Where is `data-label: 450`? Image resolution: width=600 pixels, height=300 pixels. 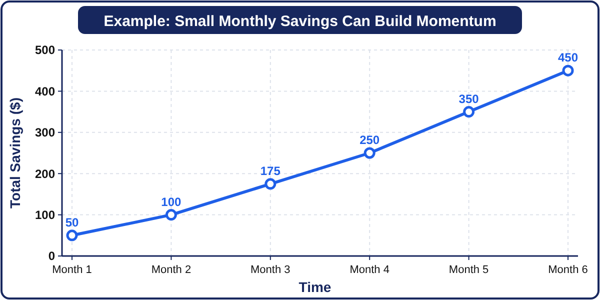
data-label: 450 is located at coordinates (568, 57).